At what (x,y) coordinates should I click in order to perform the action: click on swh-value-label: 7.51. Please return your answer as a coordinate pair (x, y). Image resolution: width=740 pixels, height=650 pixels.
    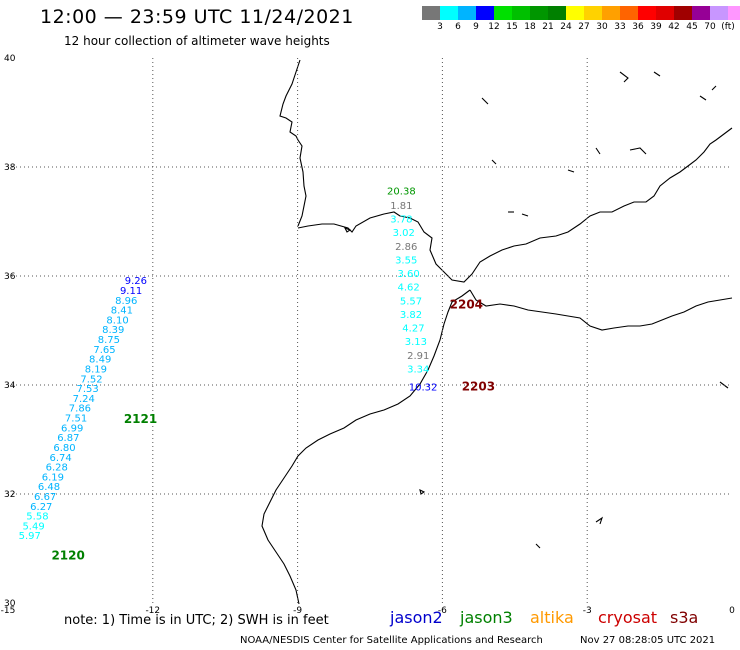
    Looking at the image, I should click on (76, 419).